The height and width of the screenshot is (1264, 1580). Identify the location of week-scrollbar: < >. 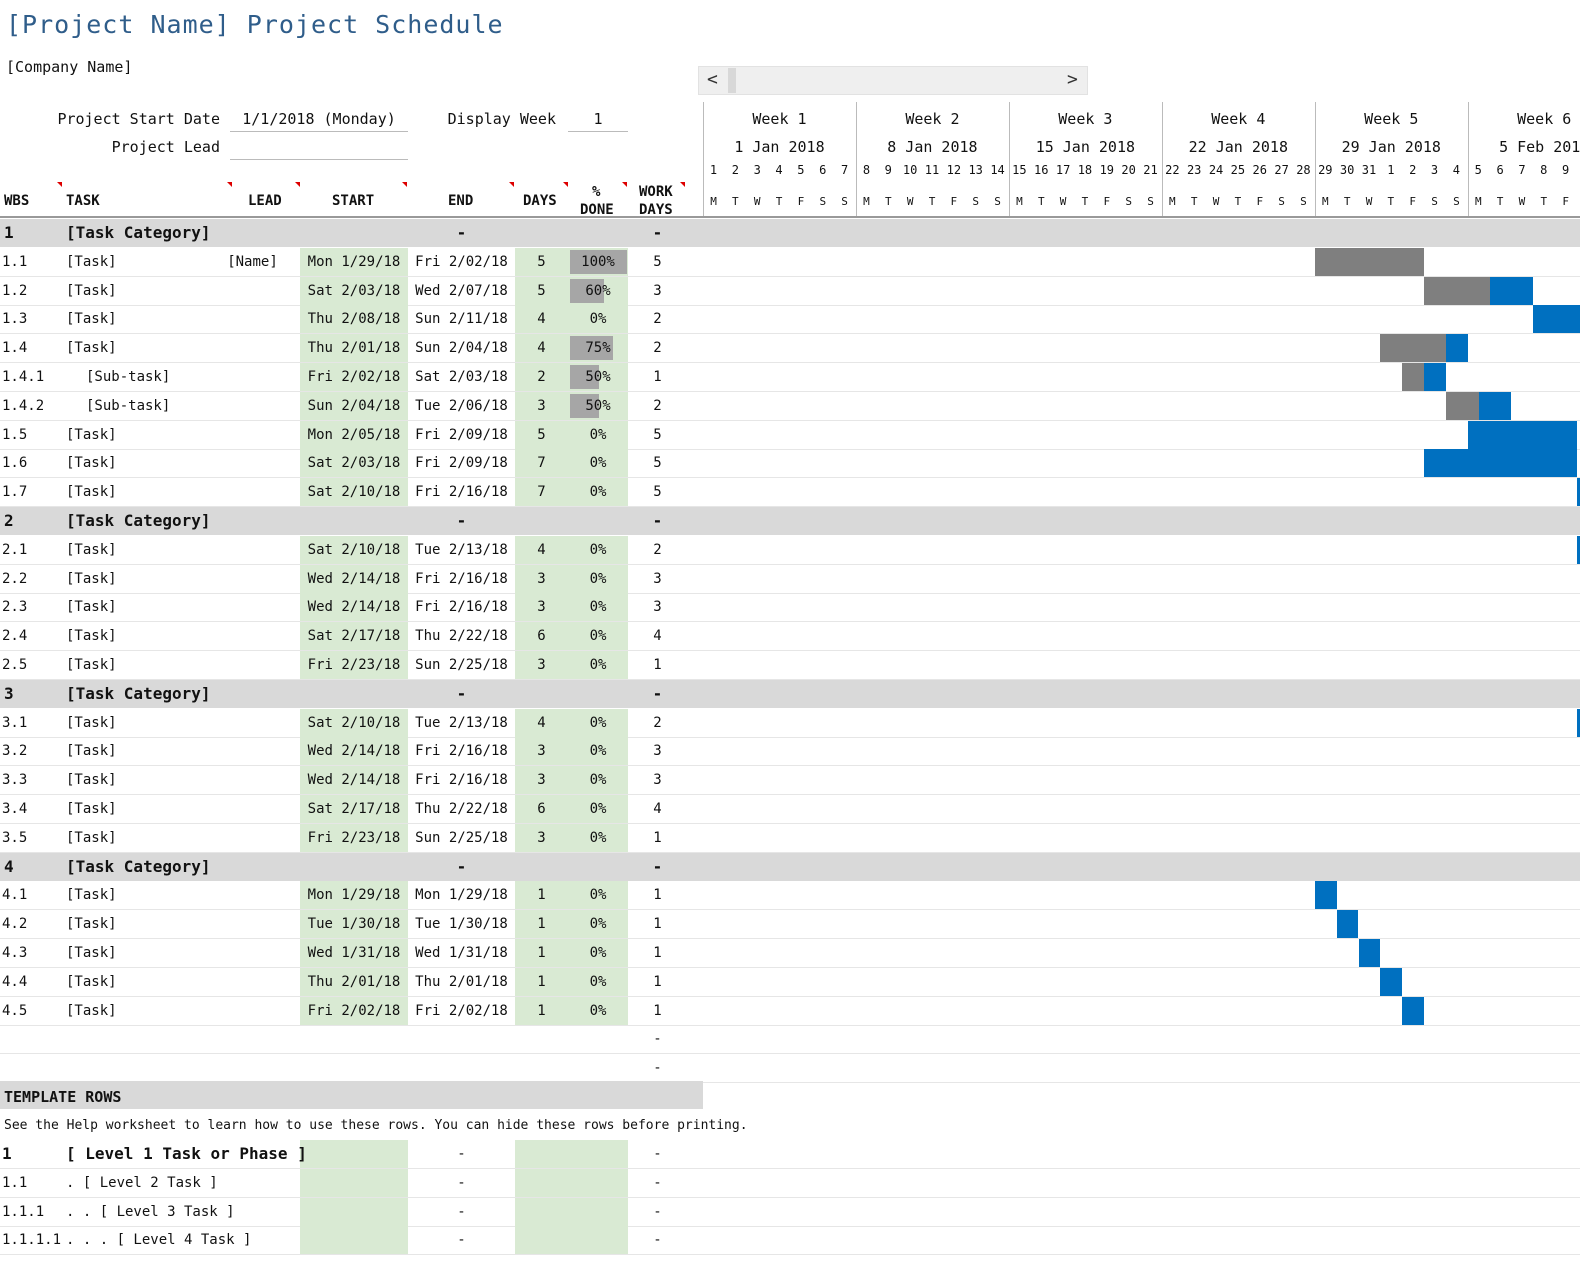
(893, 80).